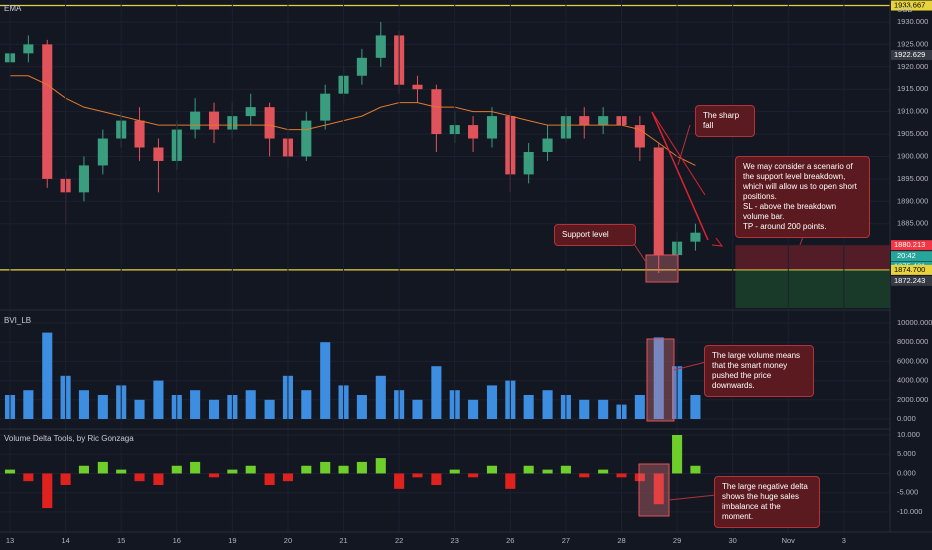 The height and width of the screenshot is (550, 932). Describe the element at coordinates (177, 540) in the screenshot. I see `x-tick-label: 16` at that location.